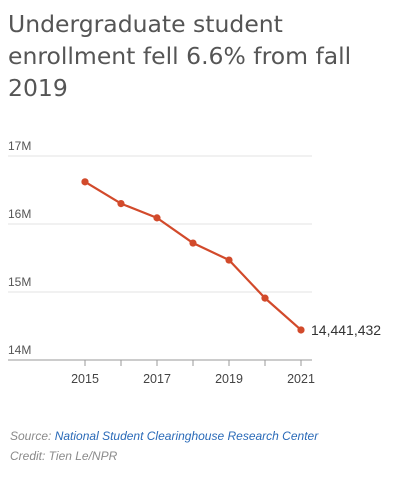  What do you see at coordinates (19, 282) in the screenshot?
I see `y-tick-label: 15M` at bounding box center [19, 282].